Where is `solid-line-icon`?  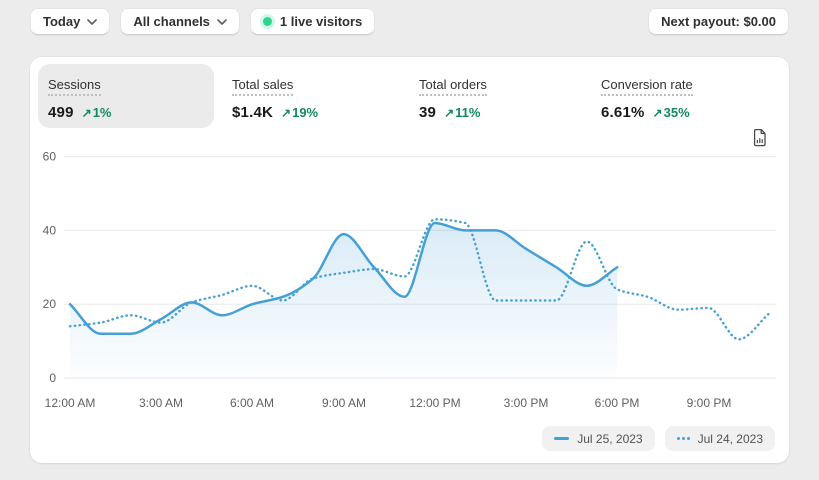 solid-line-icon is located at coordinates (562, 438).